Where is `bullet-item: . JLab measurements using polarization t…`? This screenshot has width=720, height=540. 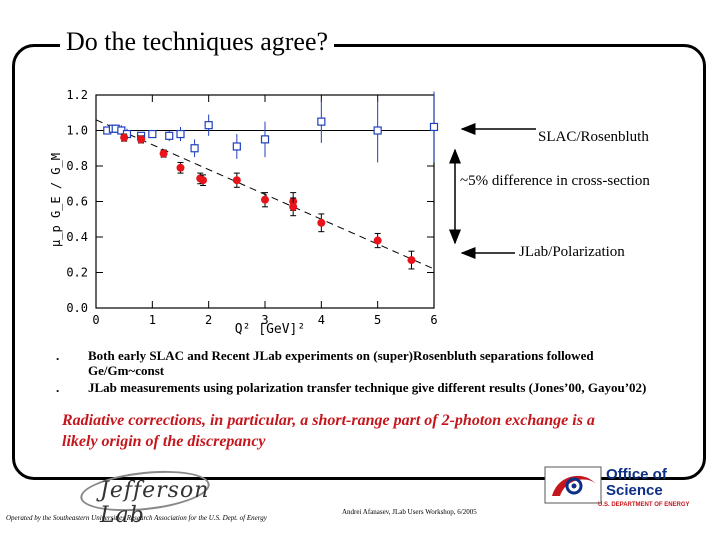 bullet-item: . JLab measurements using polarization t… is located at coordinates (356, 387).